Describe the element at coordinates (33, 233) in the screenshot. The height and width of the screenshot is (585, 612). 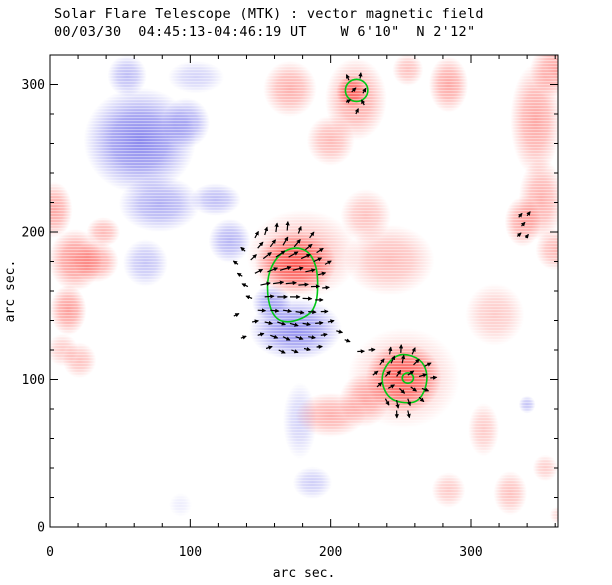
I see `y-tick-label: 200` at that location.